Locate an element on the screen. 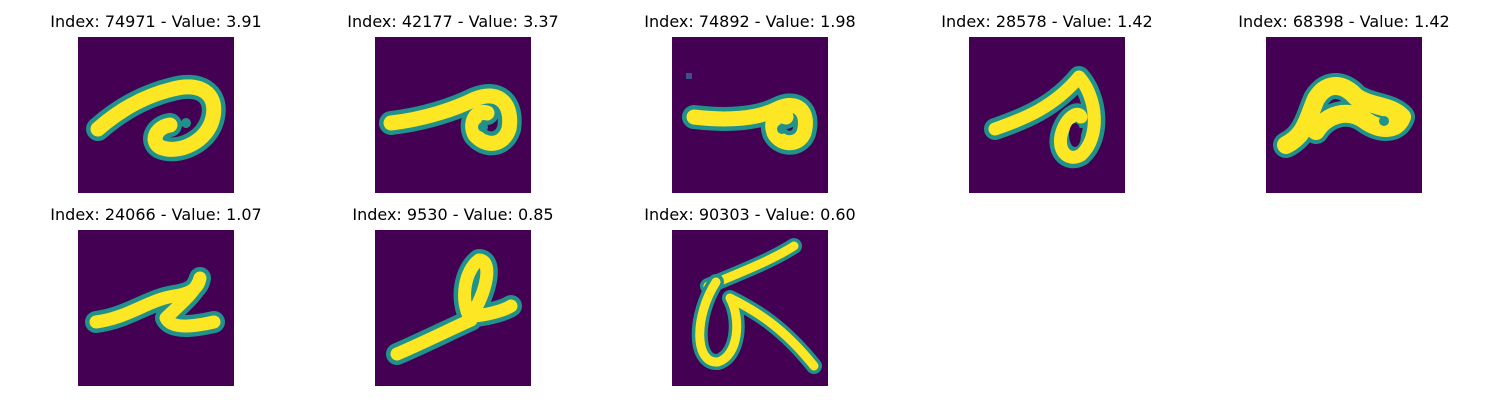 This screenshot has width=1500, height=400. glyph-loop-hook-left-tail is located at coordinates (156, 115).